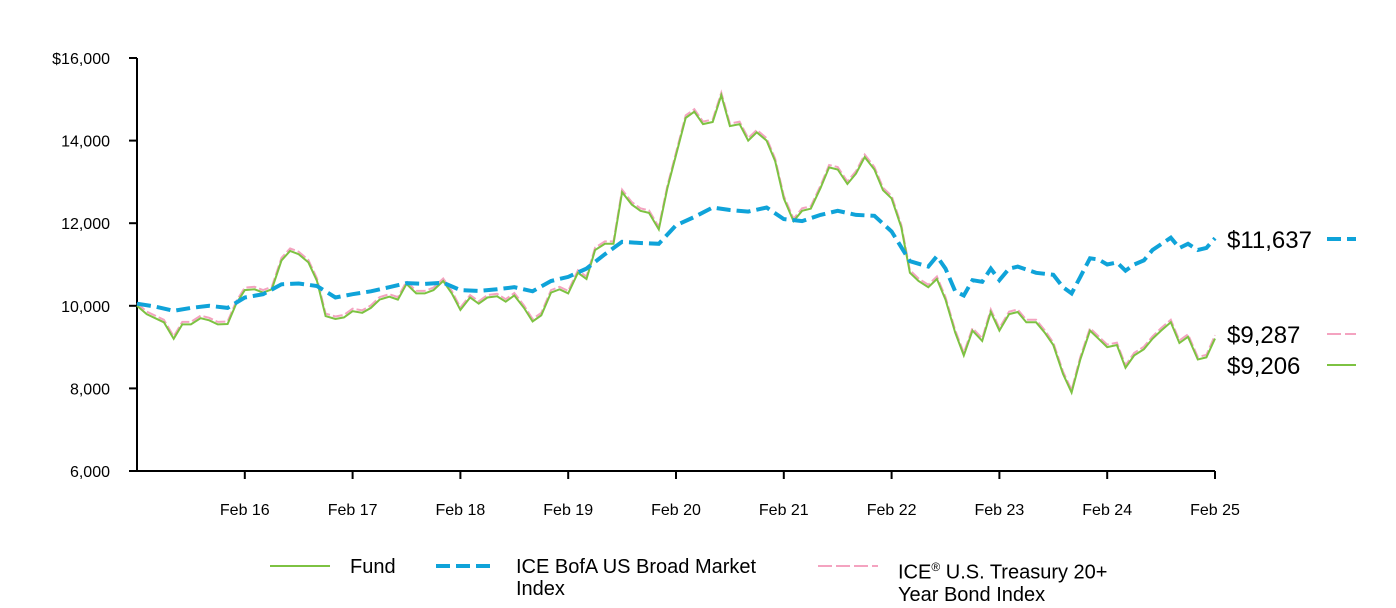  I want to click on legend-label-broad-line2: Index, so click(540, 589).